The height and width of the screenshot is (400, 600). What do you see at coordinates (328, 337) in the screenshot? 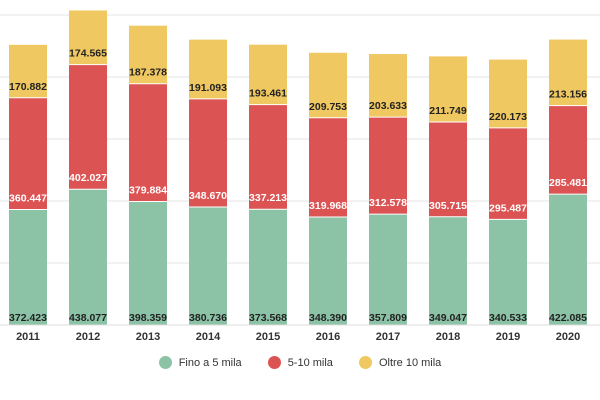
I see `x-tick-label: 2016` at bounding box center [328, 337].